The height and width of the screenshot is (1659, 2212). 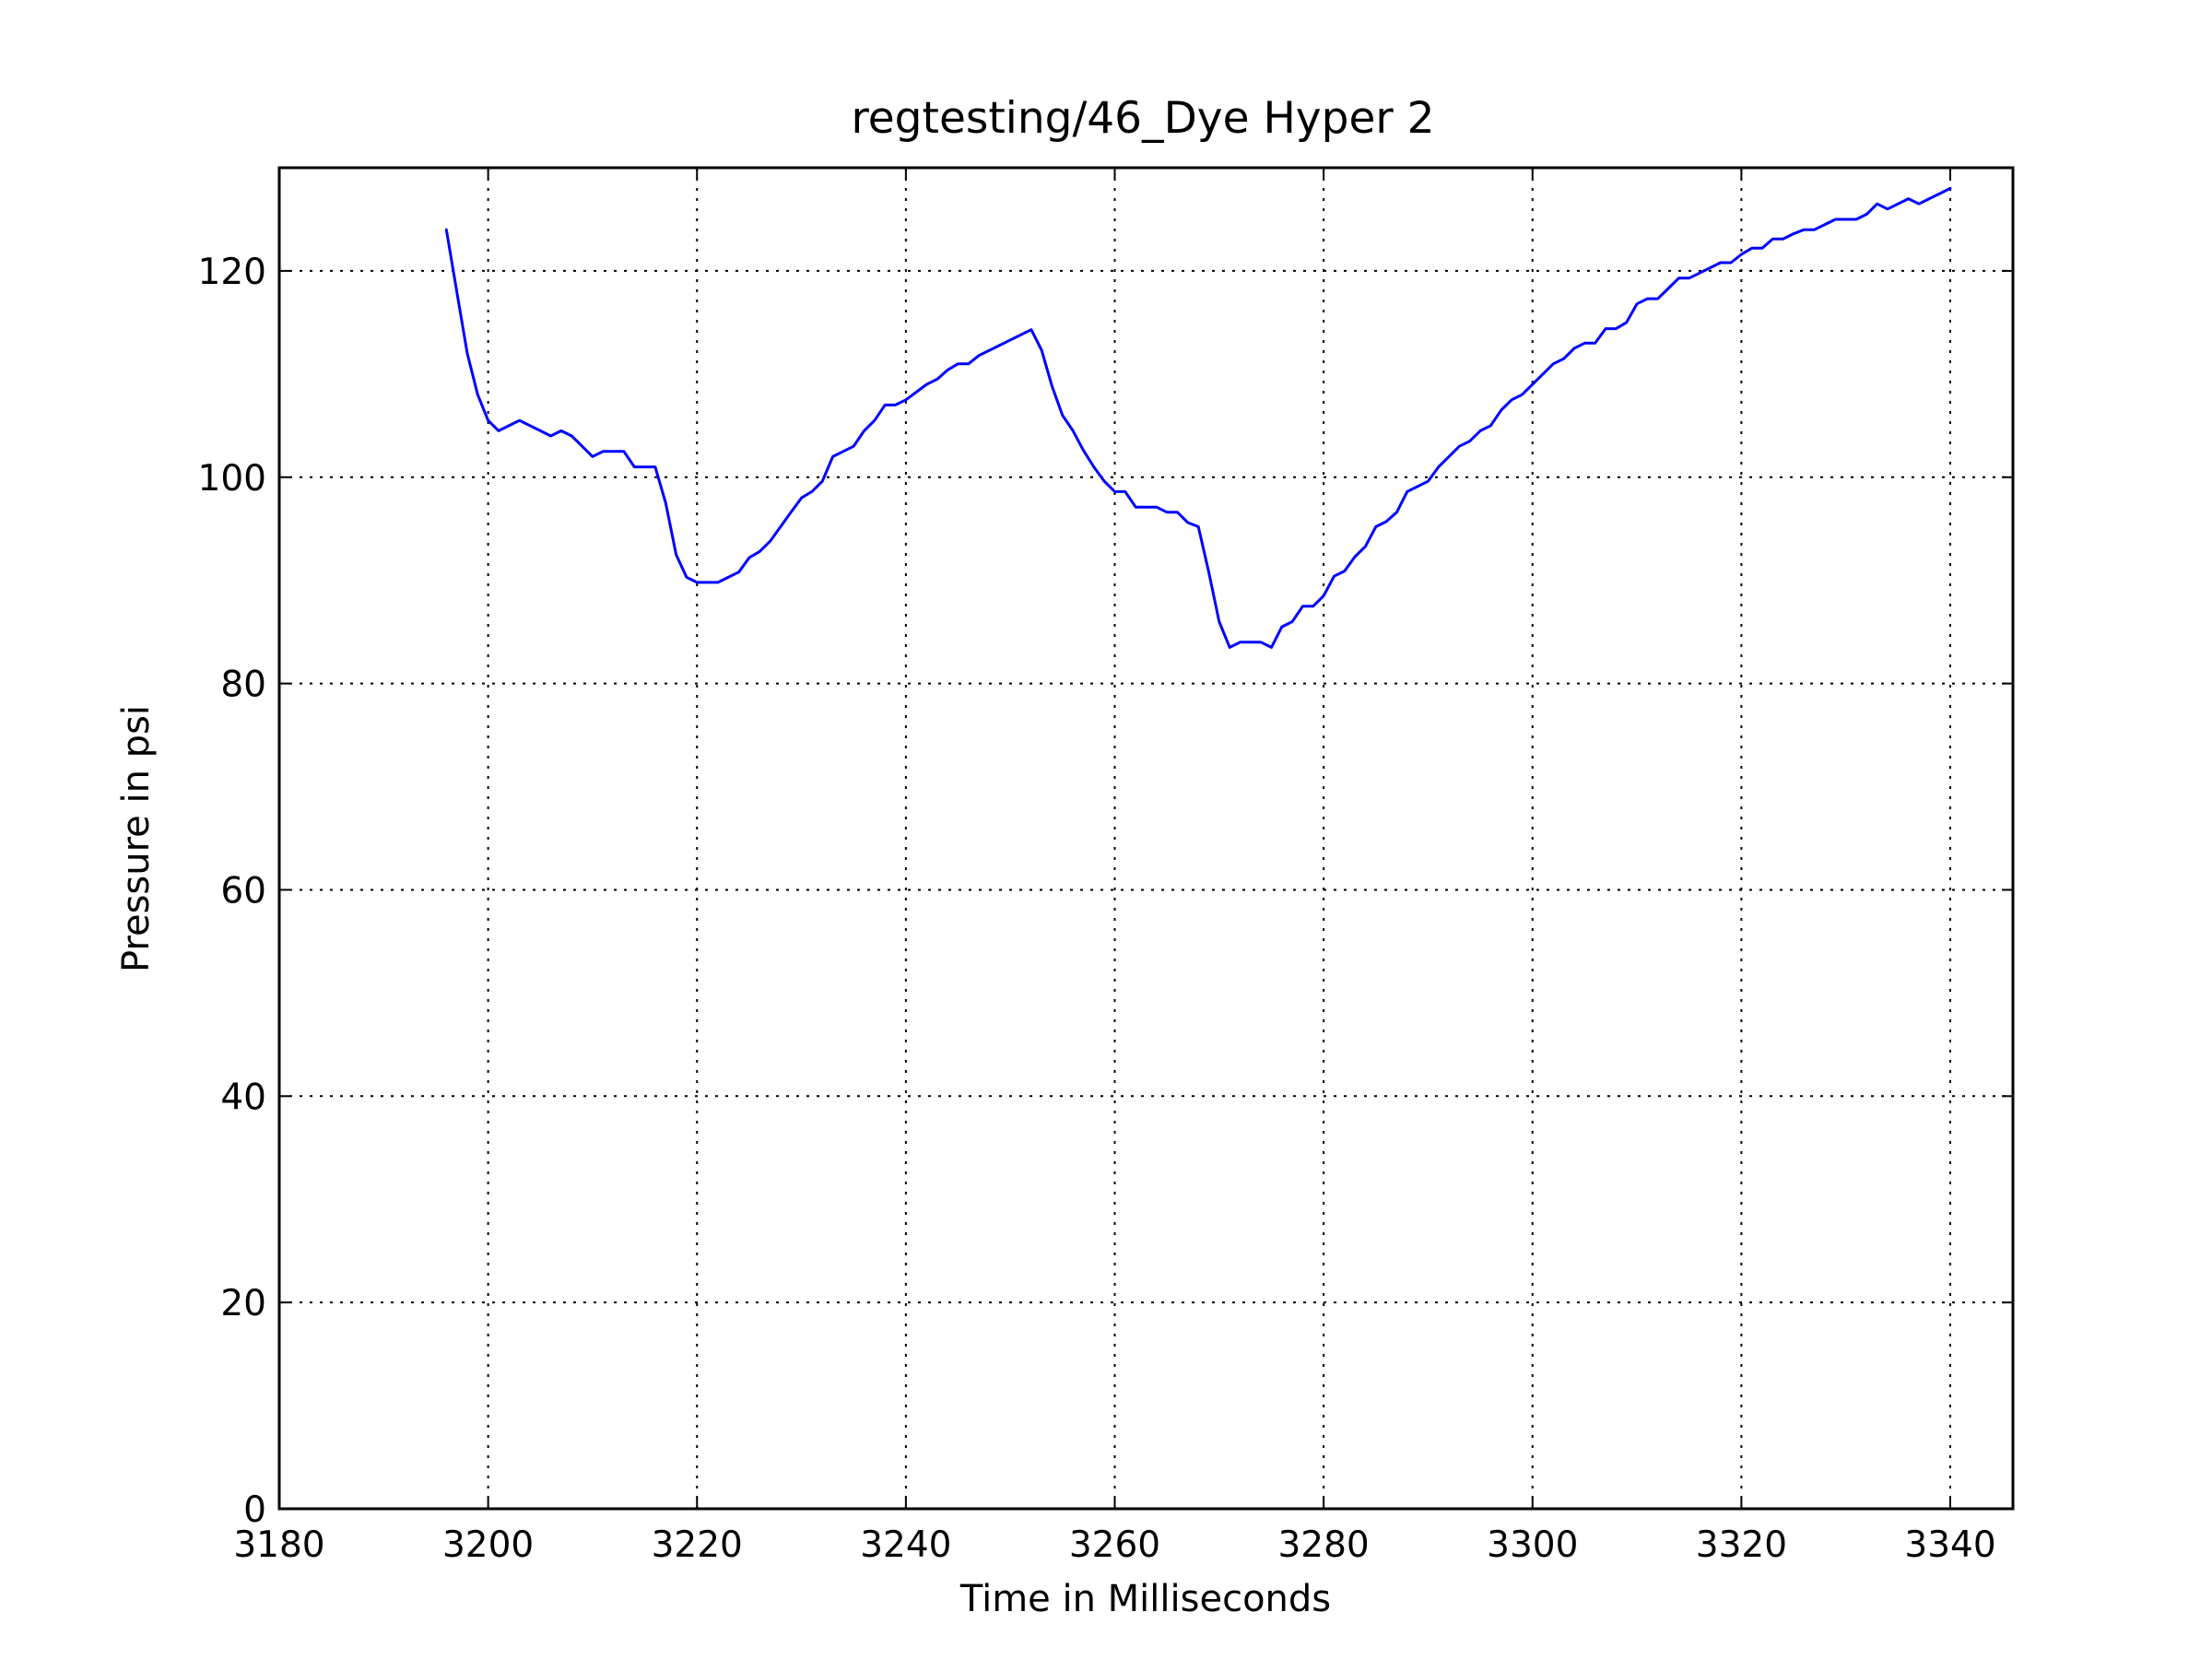 What do you see at coordinates (243, 1097) in the screenshot?
I see `y-tick-label: 40` at bounding box center [243, 1097].